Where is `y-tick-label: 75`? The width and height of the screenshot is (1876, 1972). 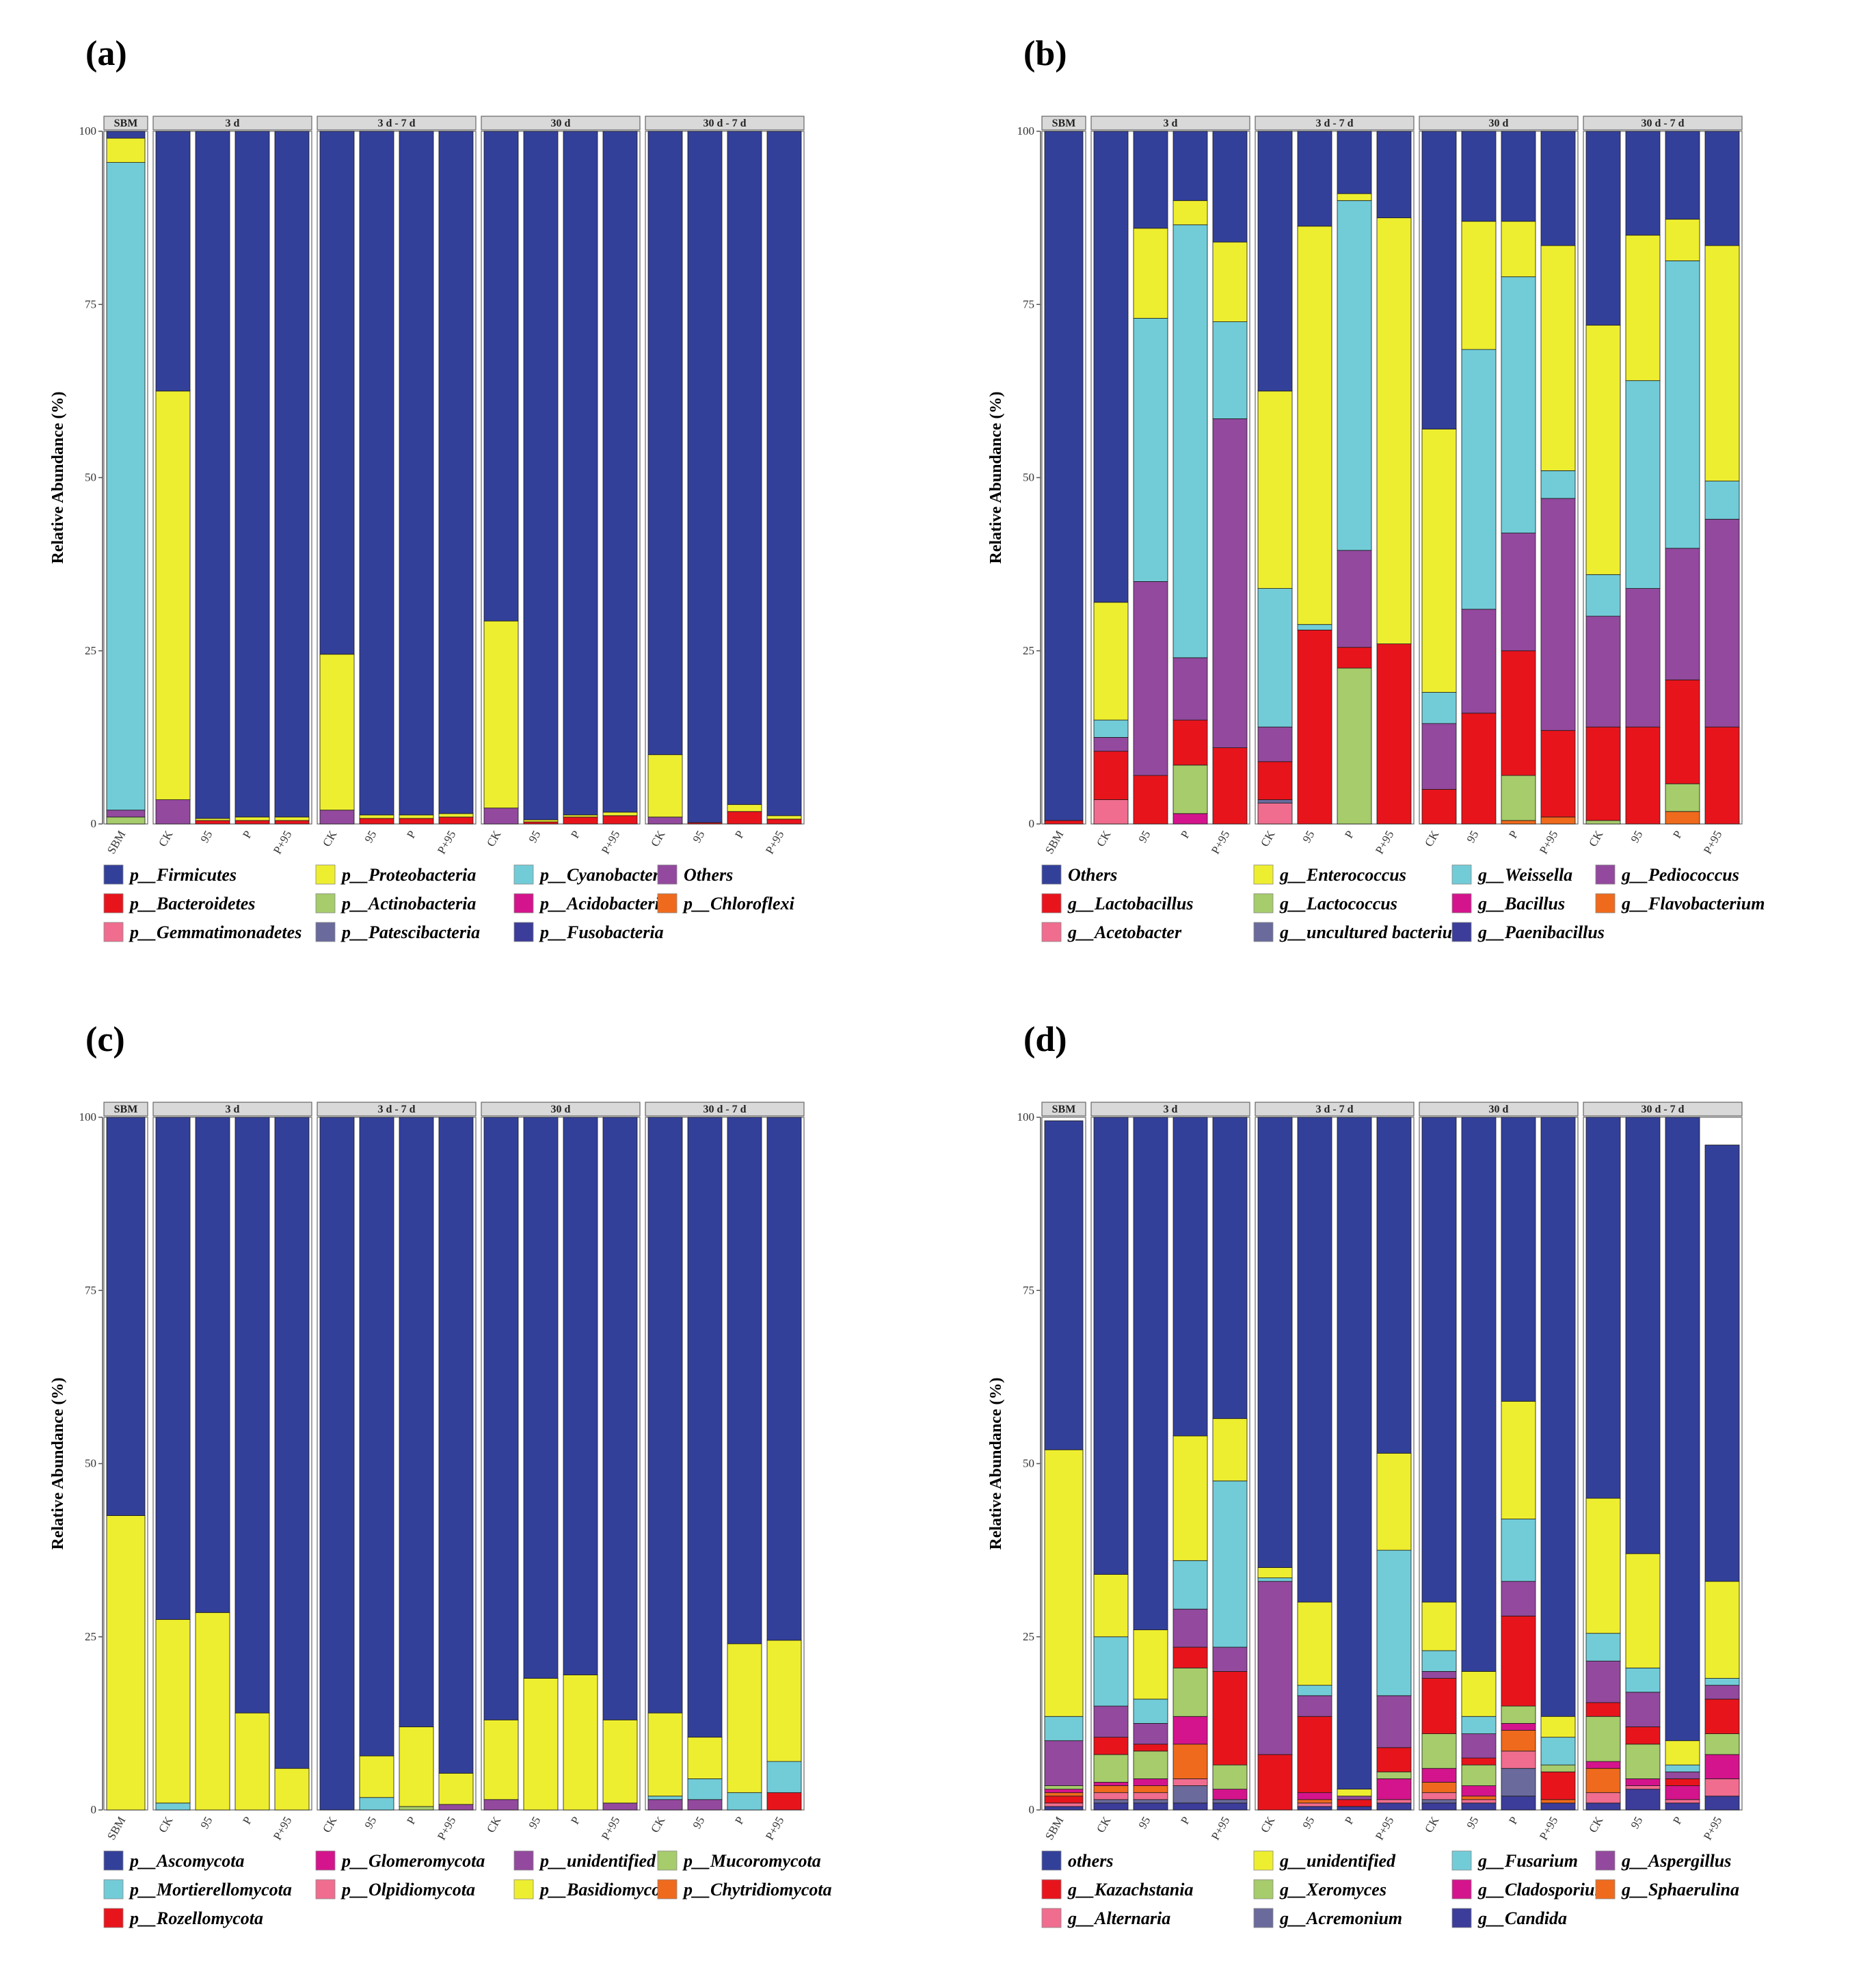 y-tick-label: 75 is located at coordinates (1028, 1289).